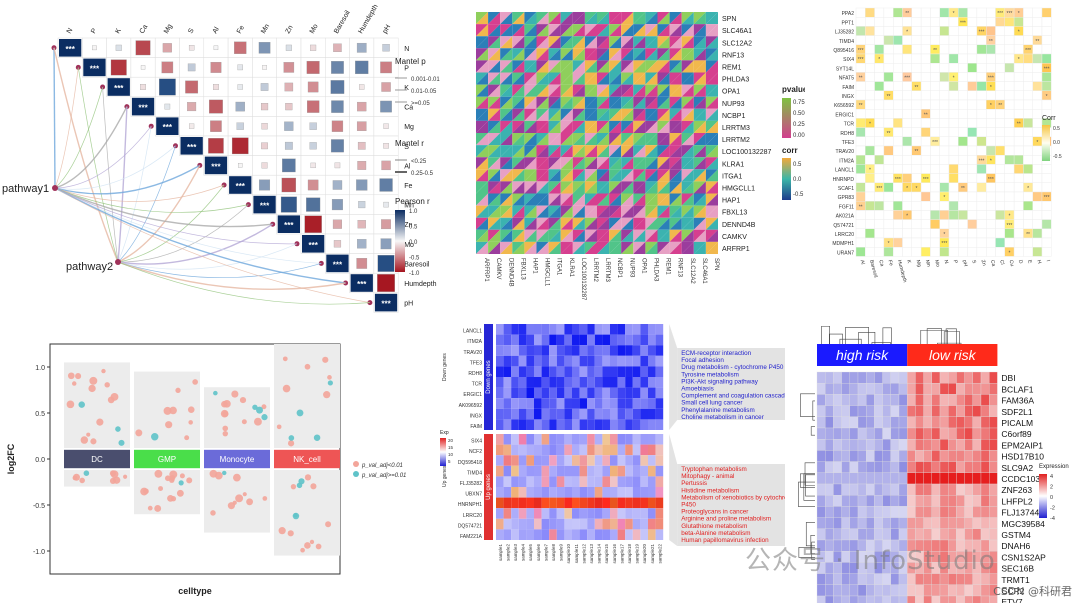 This screenshot has height=603, width=1080. What do you see at coordinates (1051, 477) in the screenshot?
I see `legend-tick: 4` at bounding box center [1051, 477].